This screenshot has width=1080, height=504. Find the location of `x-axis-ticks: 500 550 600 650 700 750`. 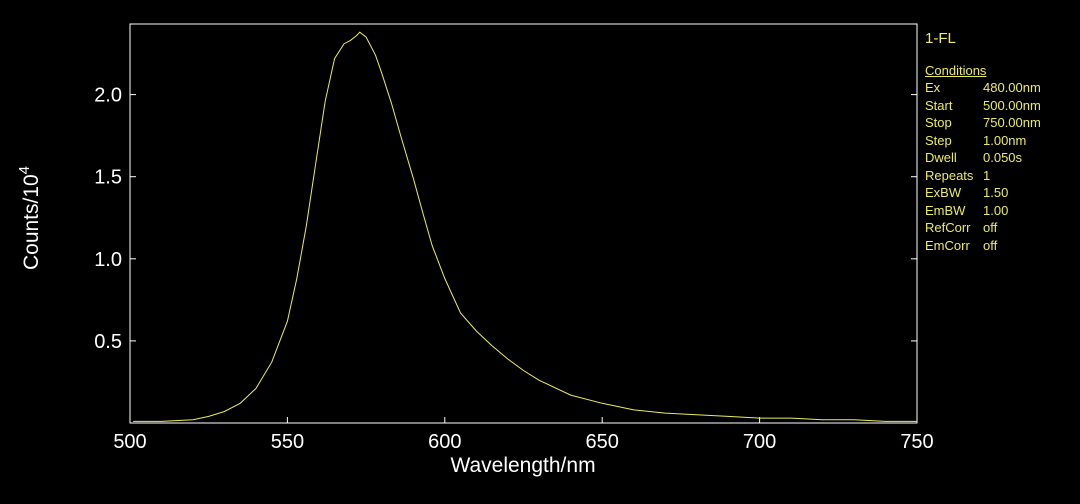

x-axis-ticks: 500 550 600 650 700 750 is located at coordinates (523, 435).